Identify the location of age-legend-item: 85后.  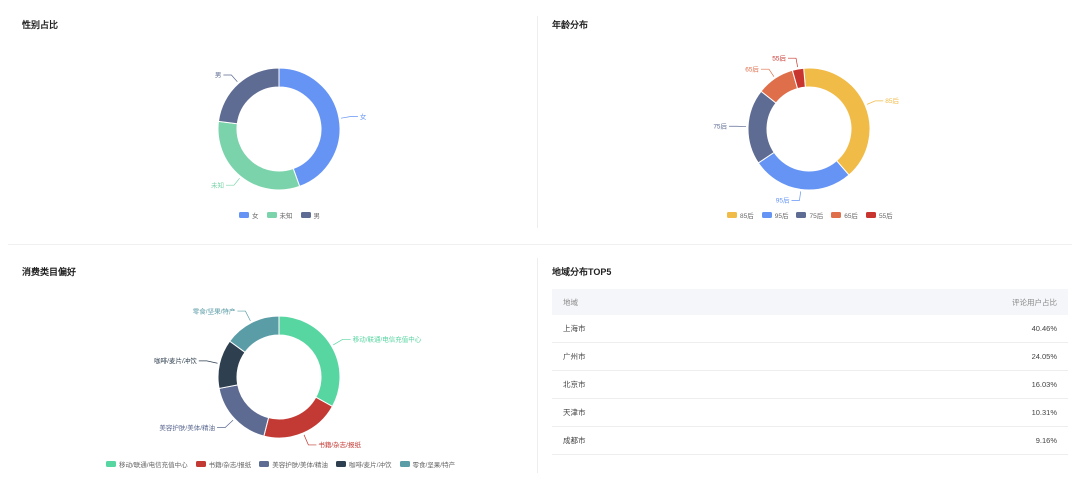
(740, 215).